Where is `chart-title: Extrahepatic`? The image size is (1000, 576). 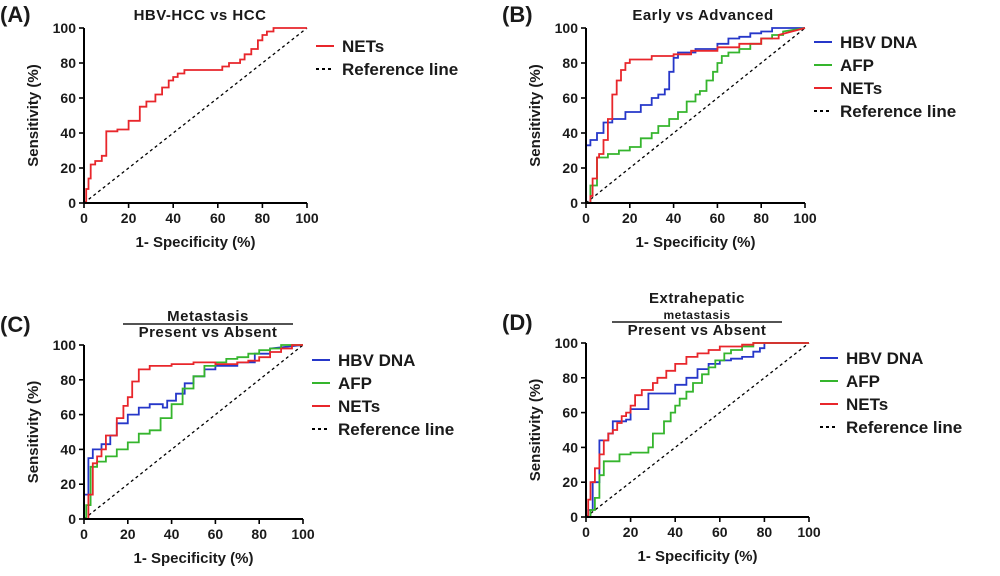
chart-title: Extrahepatic is located at coordinates (697, 298).